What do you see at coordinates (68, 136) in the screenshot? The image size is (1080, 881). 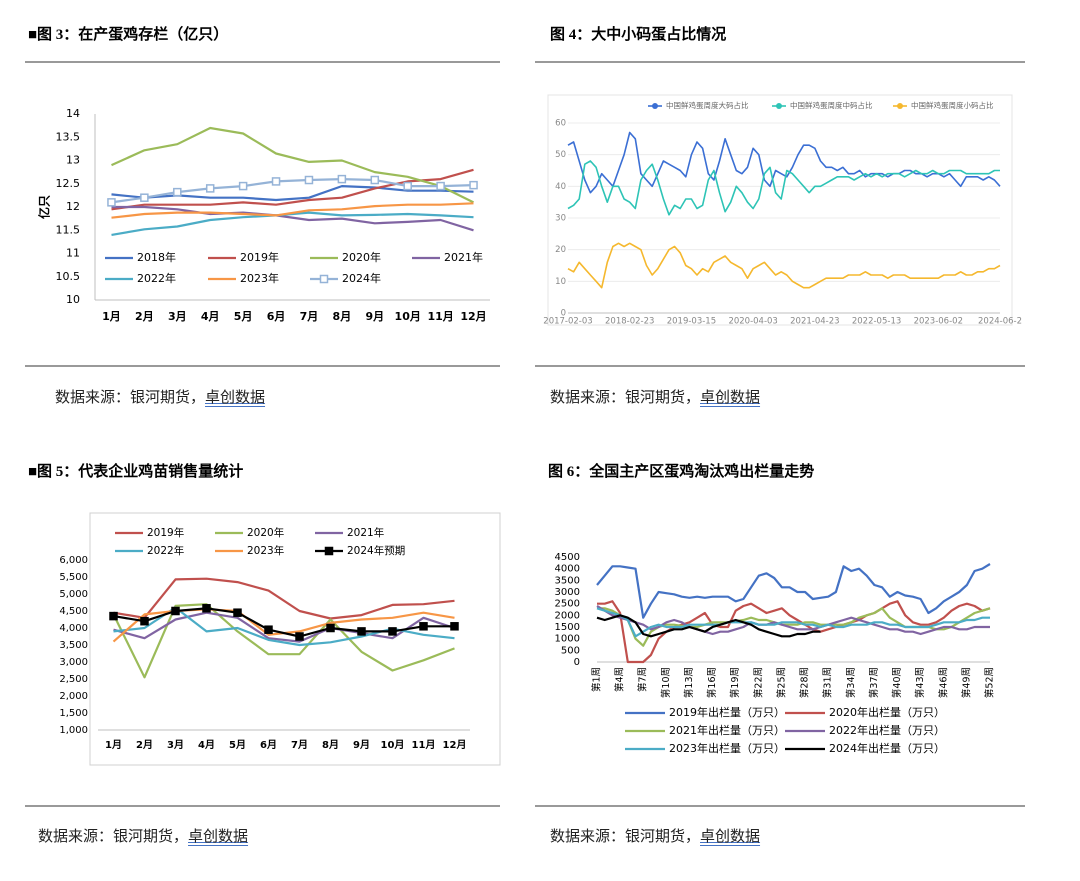 I see `y-tick-label: 13.5` at bounding box center [68, 136].